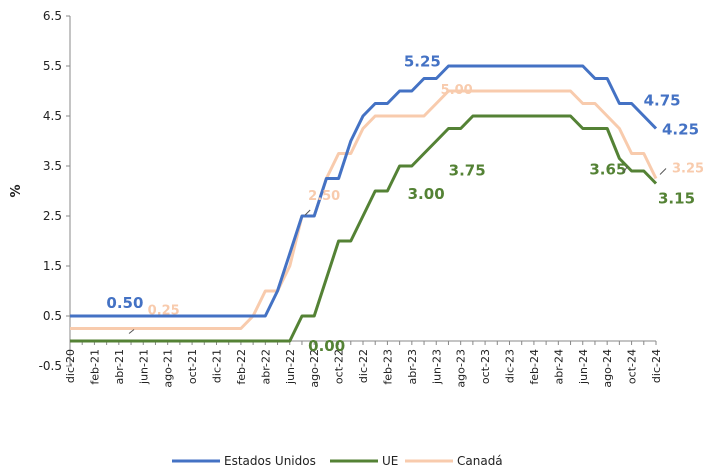  What do you see at coordinates (583, 367) in the screenshot?
I see `x-tick-label: jun-24` at bounding box center [583, 367].